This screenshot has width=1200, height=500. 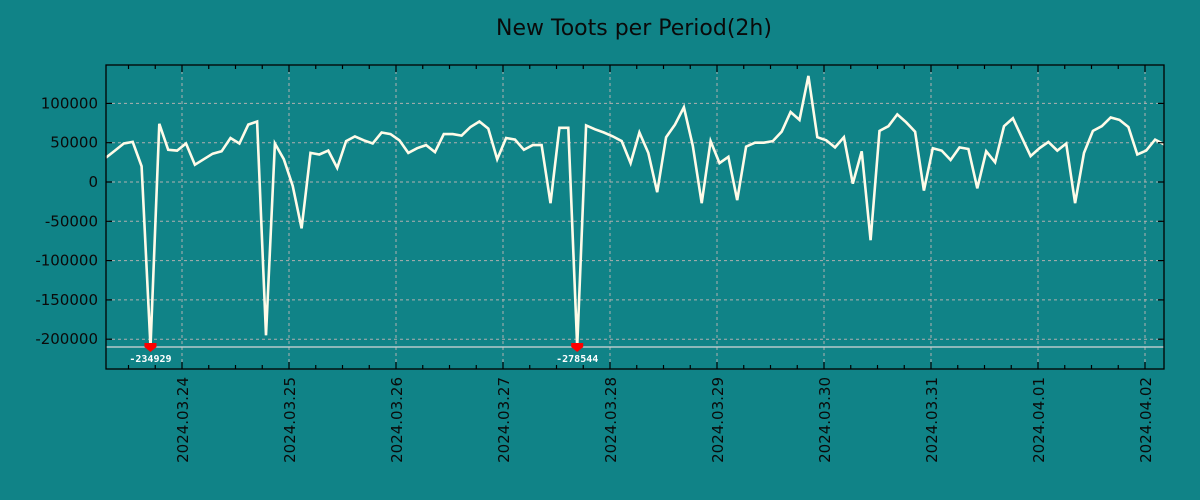 What do you see at coordinates (74, 143) in the screenshot?
I see `y-tick-label: 50000` at bounding box center [74, 143].